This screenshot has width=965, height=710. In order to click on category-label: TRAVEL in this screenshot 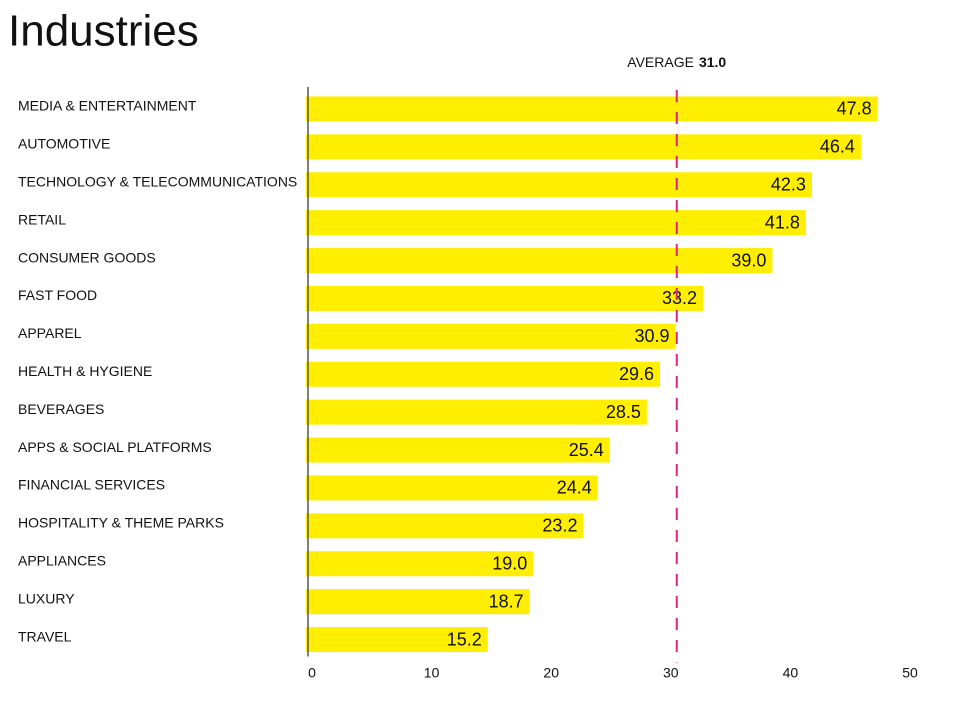, I will do `click(45, 636)`.